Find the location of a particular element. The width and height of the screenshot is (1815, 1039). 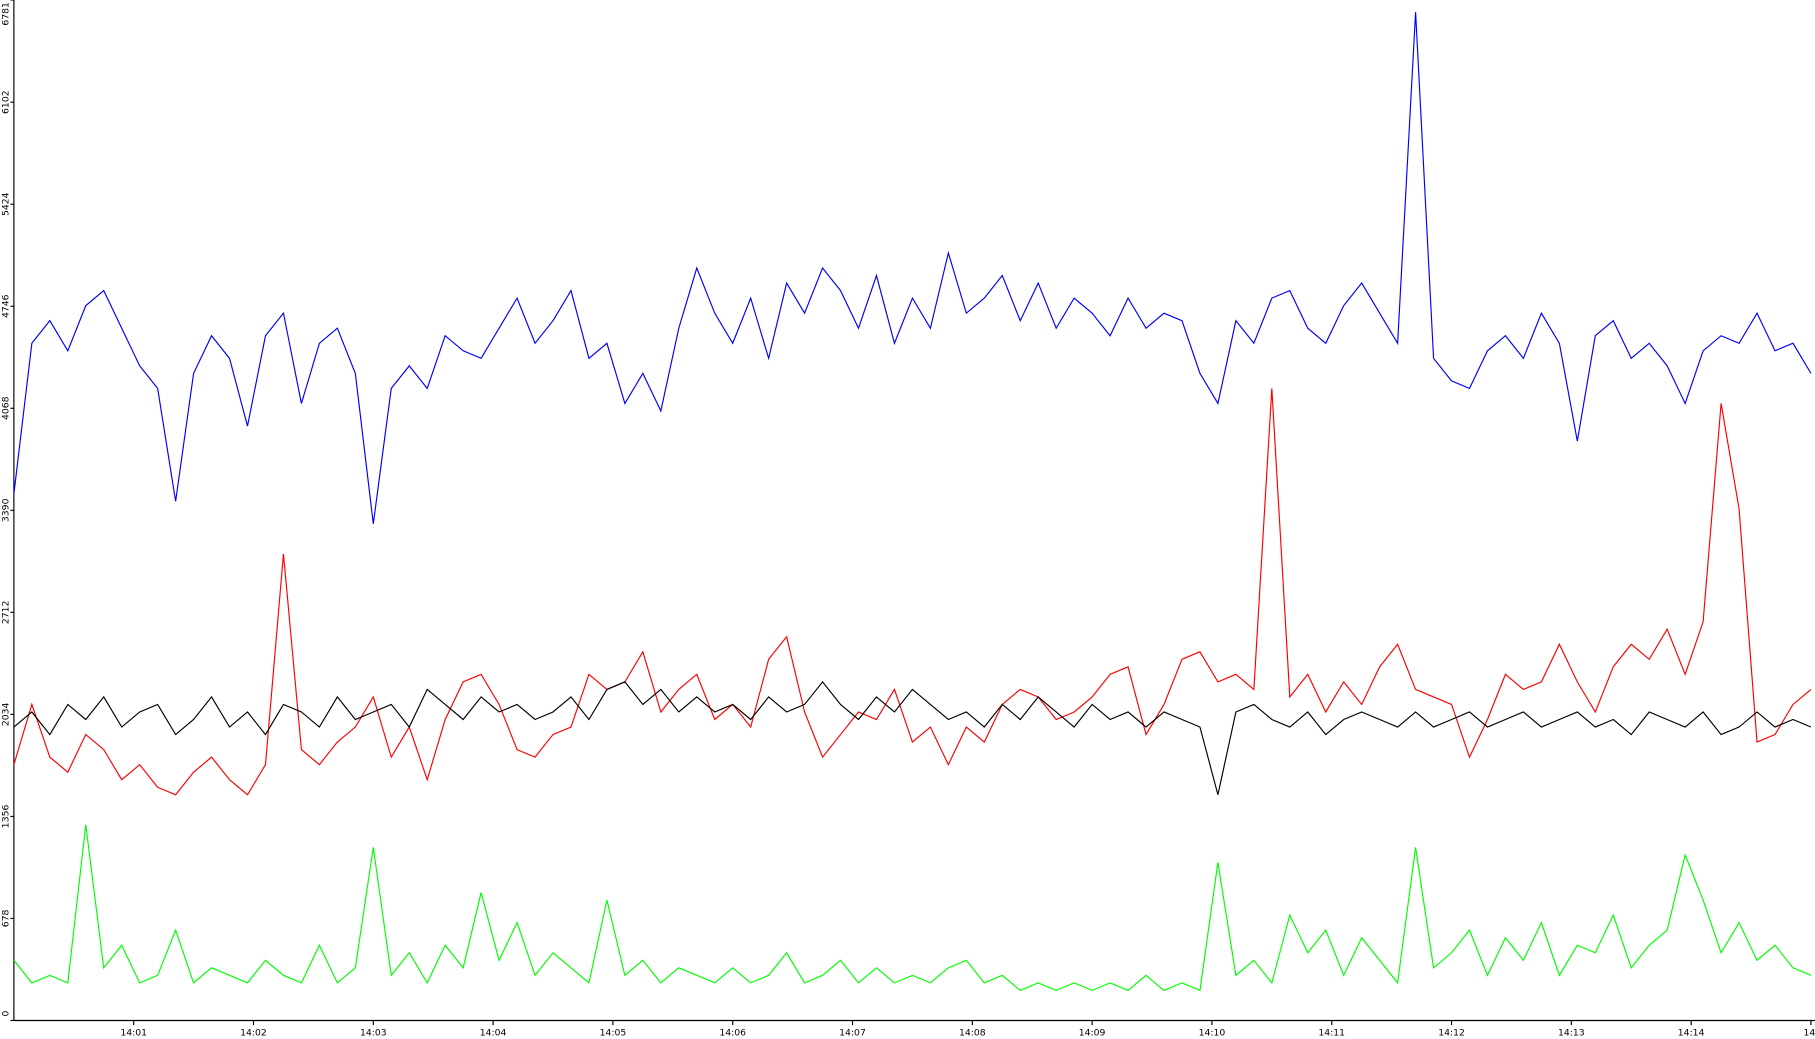

x-tick-label: 14:01 is located at coordinates (133, 1033).